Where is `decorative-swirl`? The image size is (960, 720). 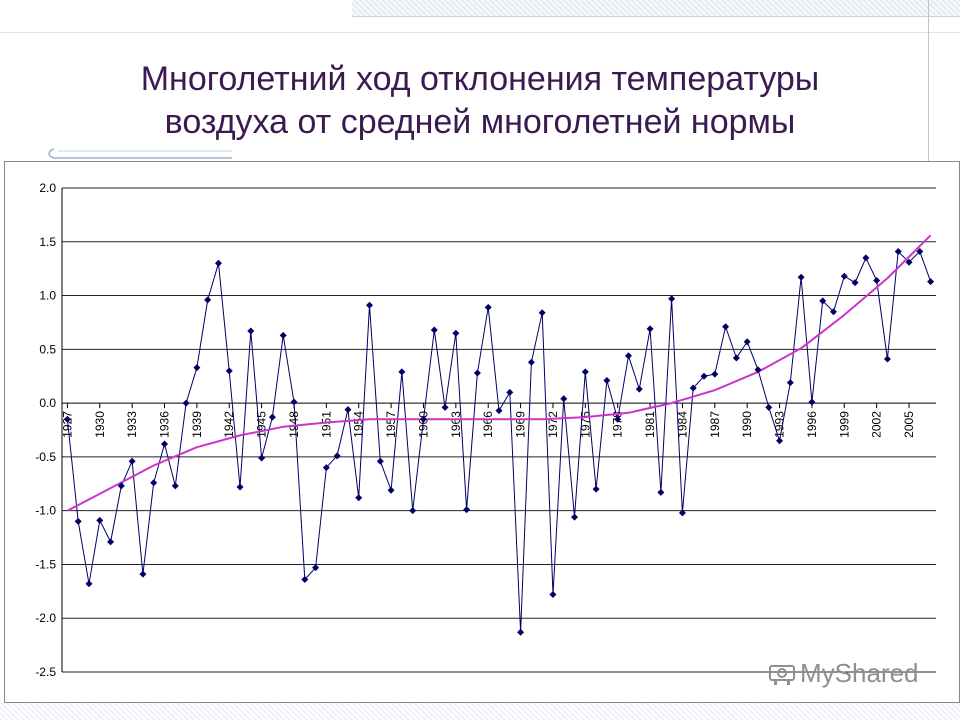
decorative-swirl is located at coordinates (140, 153).